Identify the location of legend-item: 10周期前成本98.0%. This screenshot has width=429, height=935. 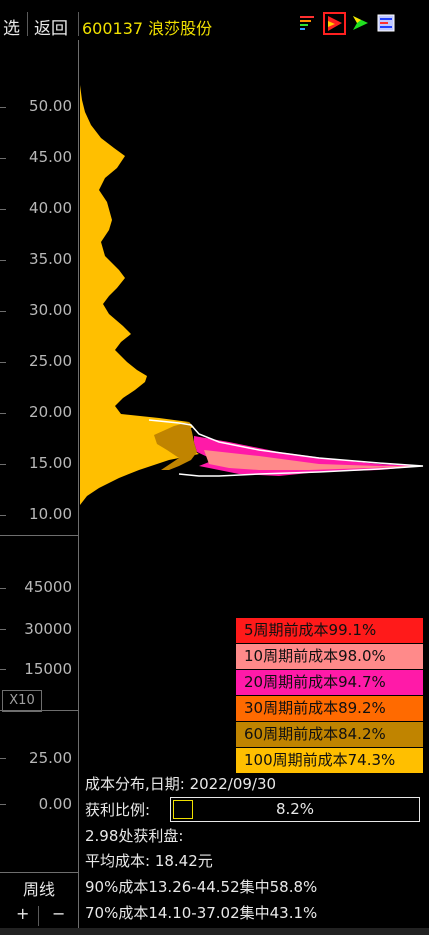
(329, 657).